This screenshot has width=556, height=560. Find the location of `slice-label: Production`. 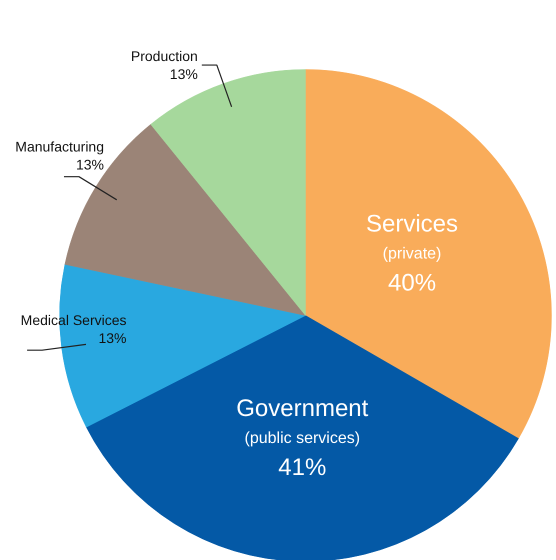

slice-label: Production is located at coordinates (164, 56).